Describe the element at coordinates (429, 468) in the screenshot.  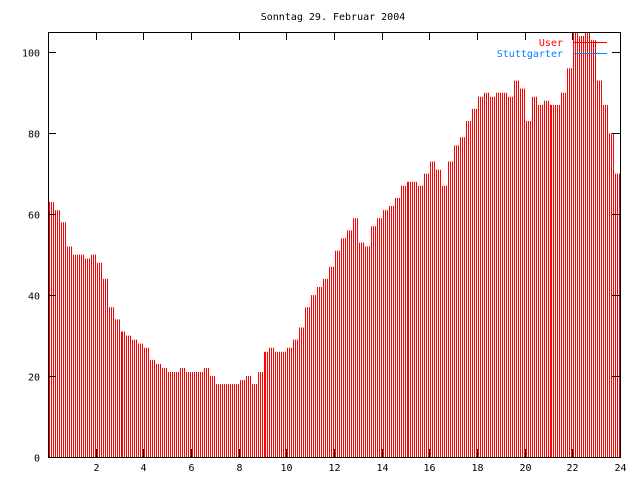
I see `x-tick-label: 16` at that location.